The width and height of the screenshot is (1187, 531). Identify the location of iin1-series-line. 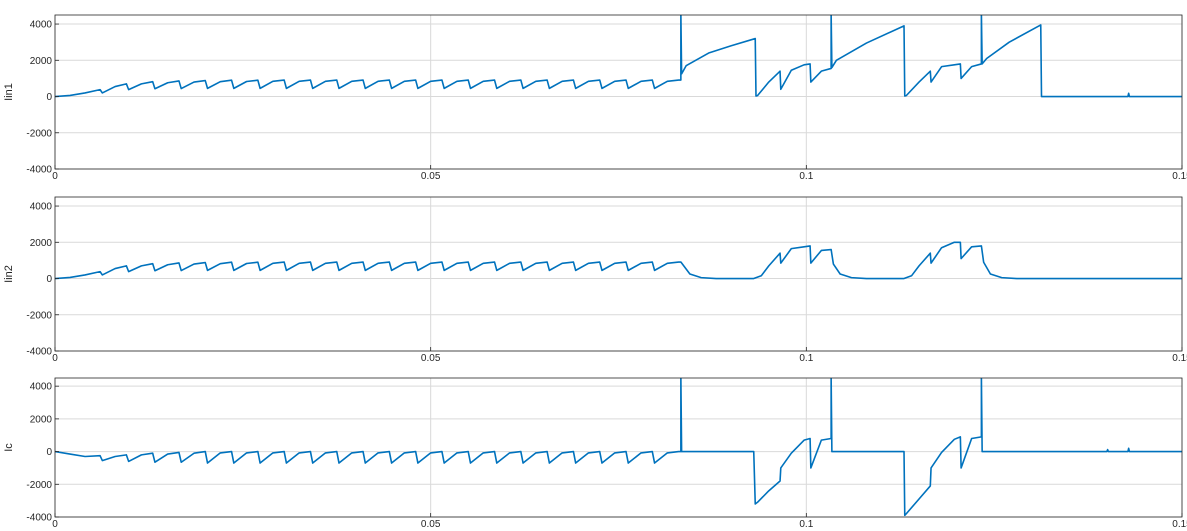
(618, 56).